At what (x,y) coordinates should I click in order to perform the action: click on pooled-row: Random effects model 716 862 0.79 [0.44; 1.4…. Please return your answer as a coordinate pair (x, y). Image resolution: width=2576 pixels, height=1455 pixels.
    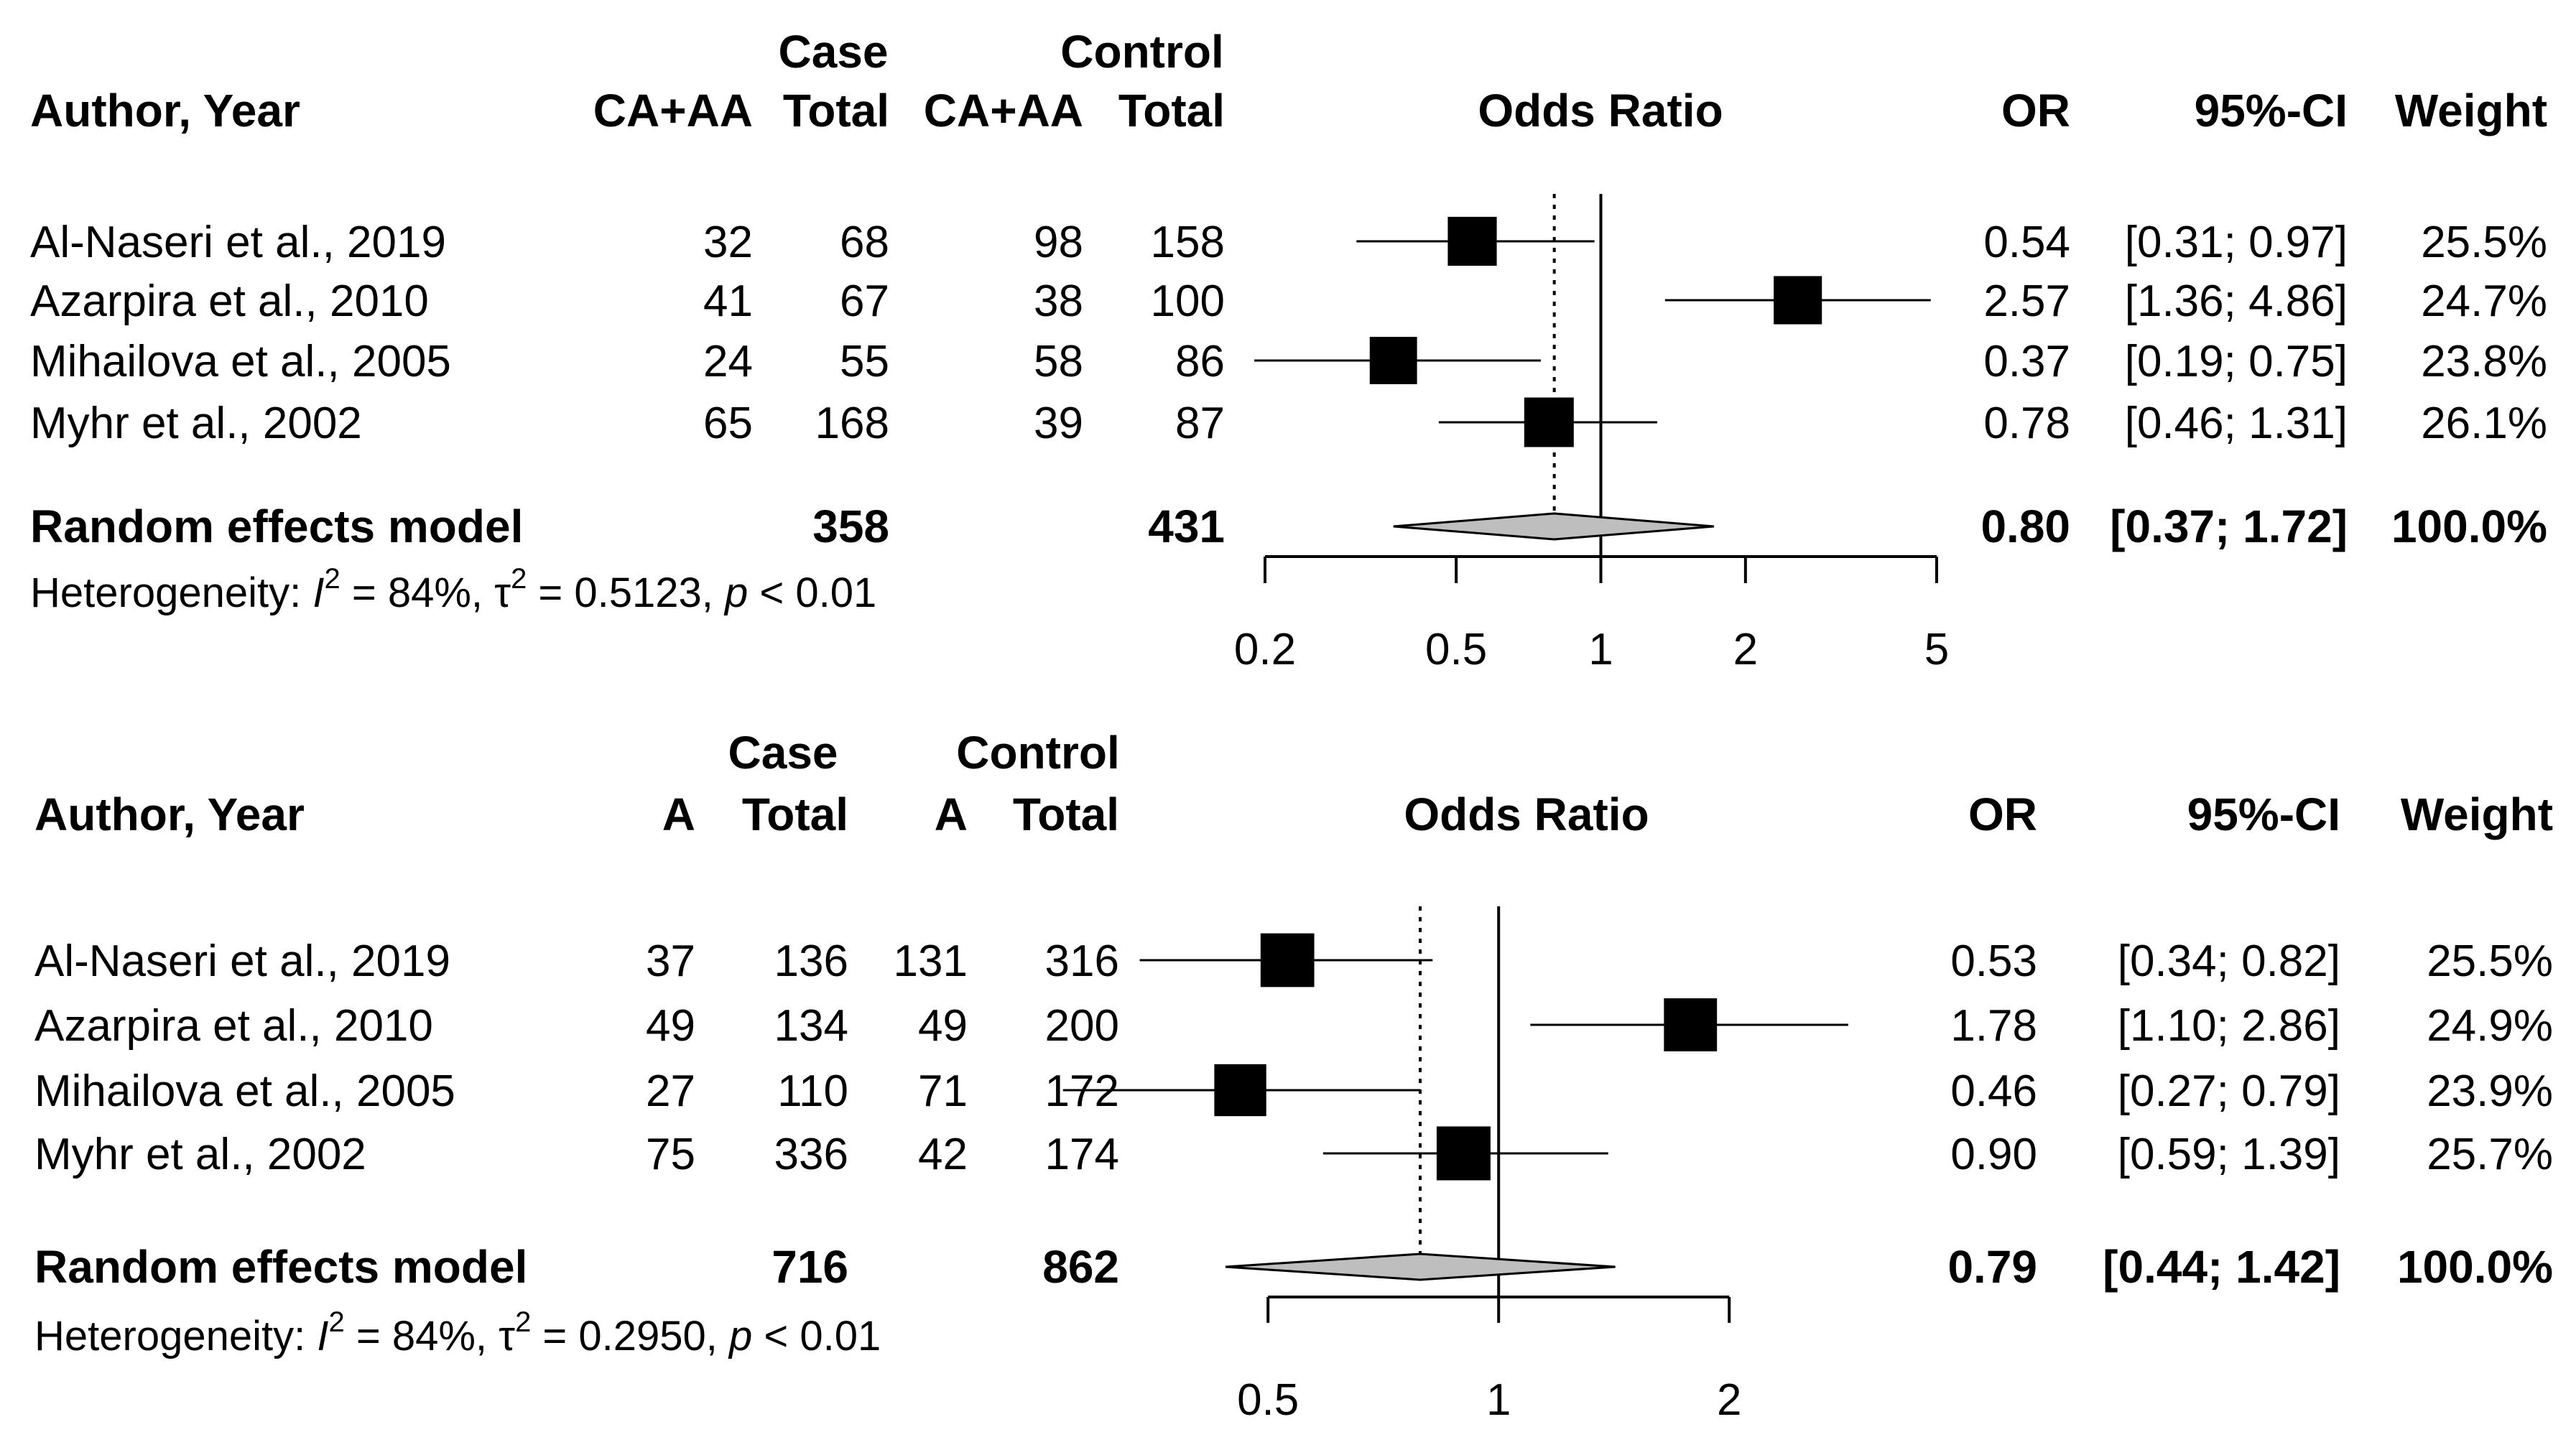
    Looking at the image, I should click on (1293, 1267).